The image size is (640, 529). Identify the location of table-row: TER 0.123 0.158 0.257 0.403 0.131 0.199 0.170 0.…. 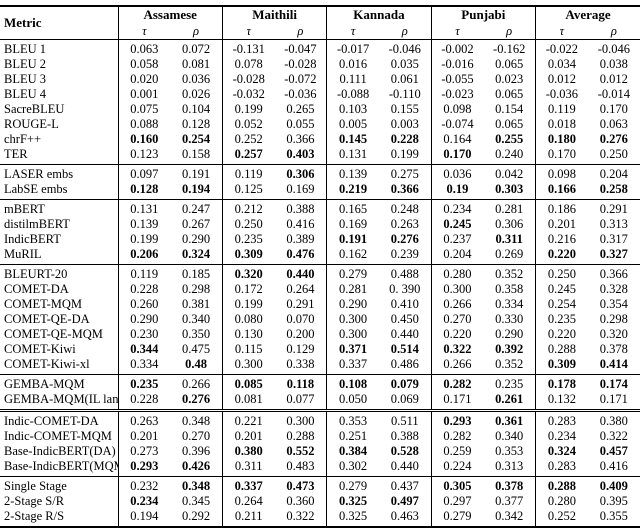
(320, 156).